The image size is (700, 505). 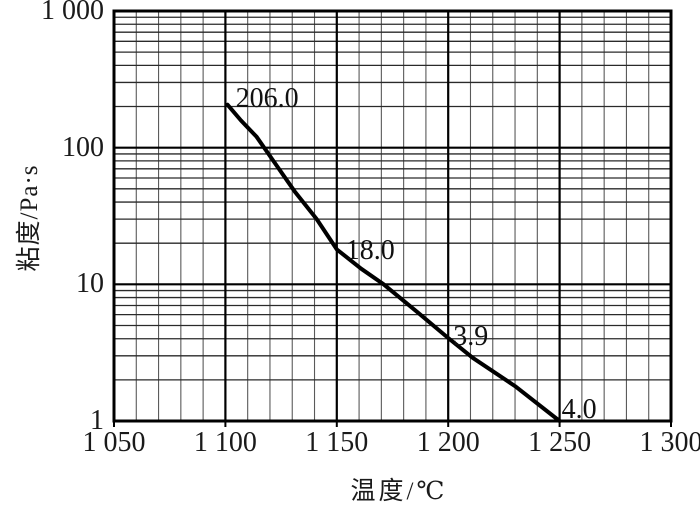 What do you see at coordinates (114, 442) in the screenshot?
I see `x-tick-label: 1 050` at bounding box center [114, 442].